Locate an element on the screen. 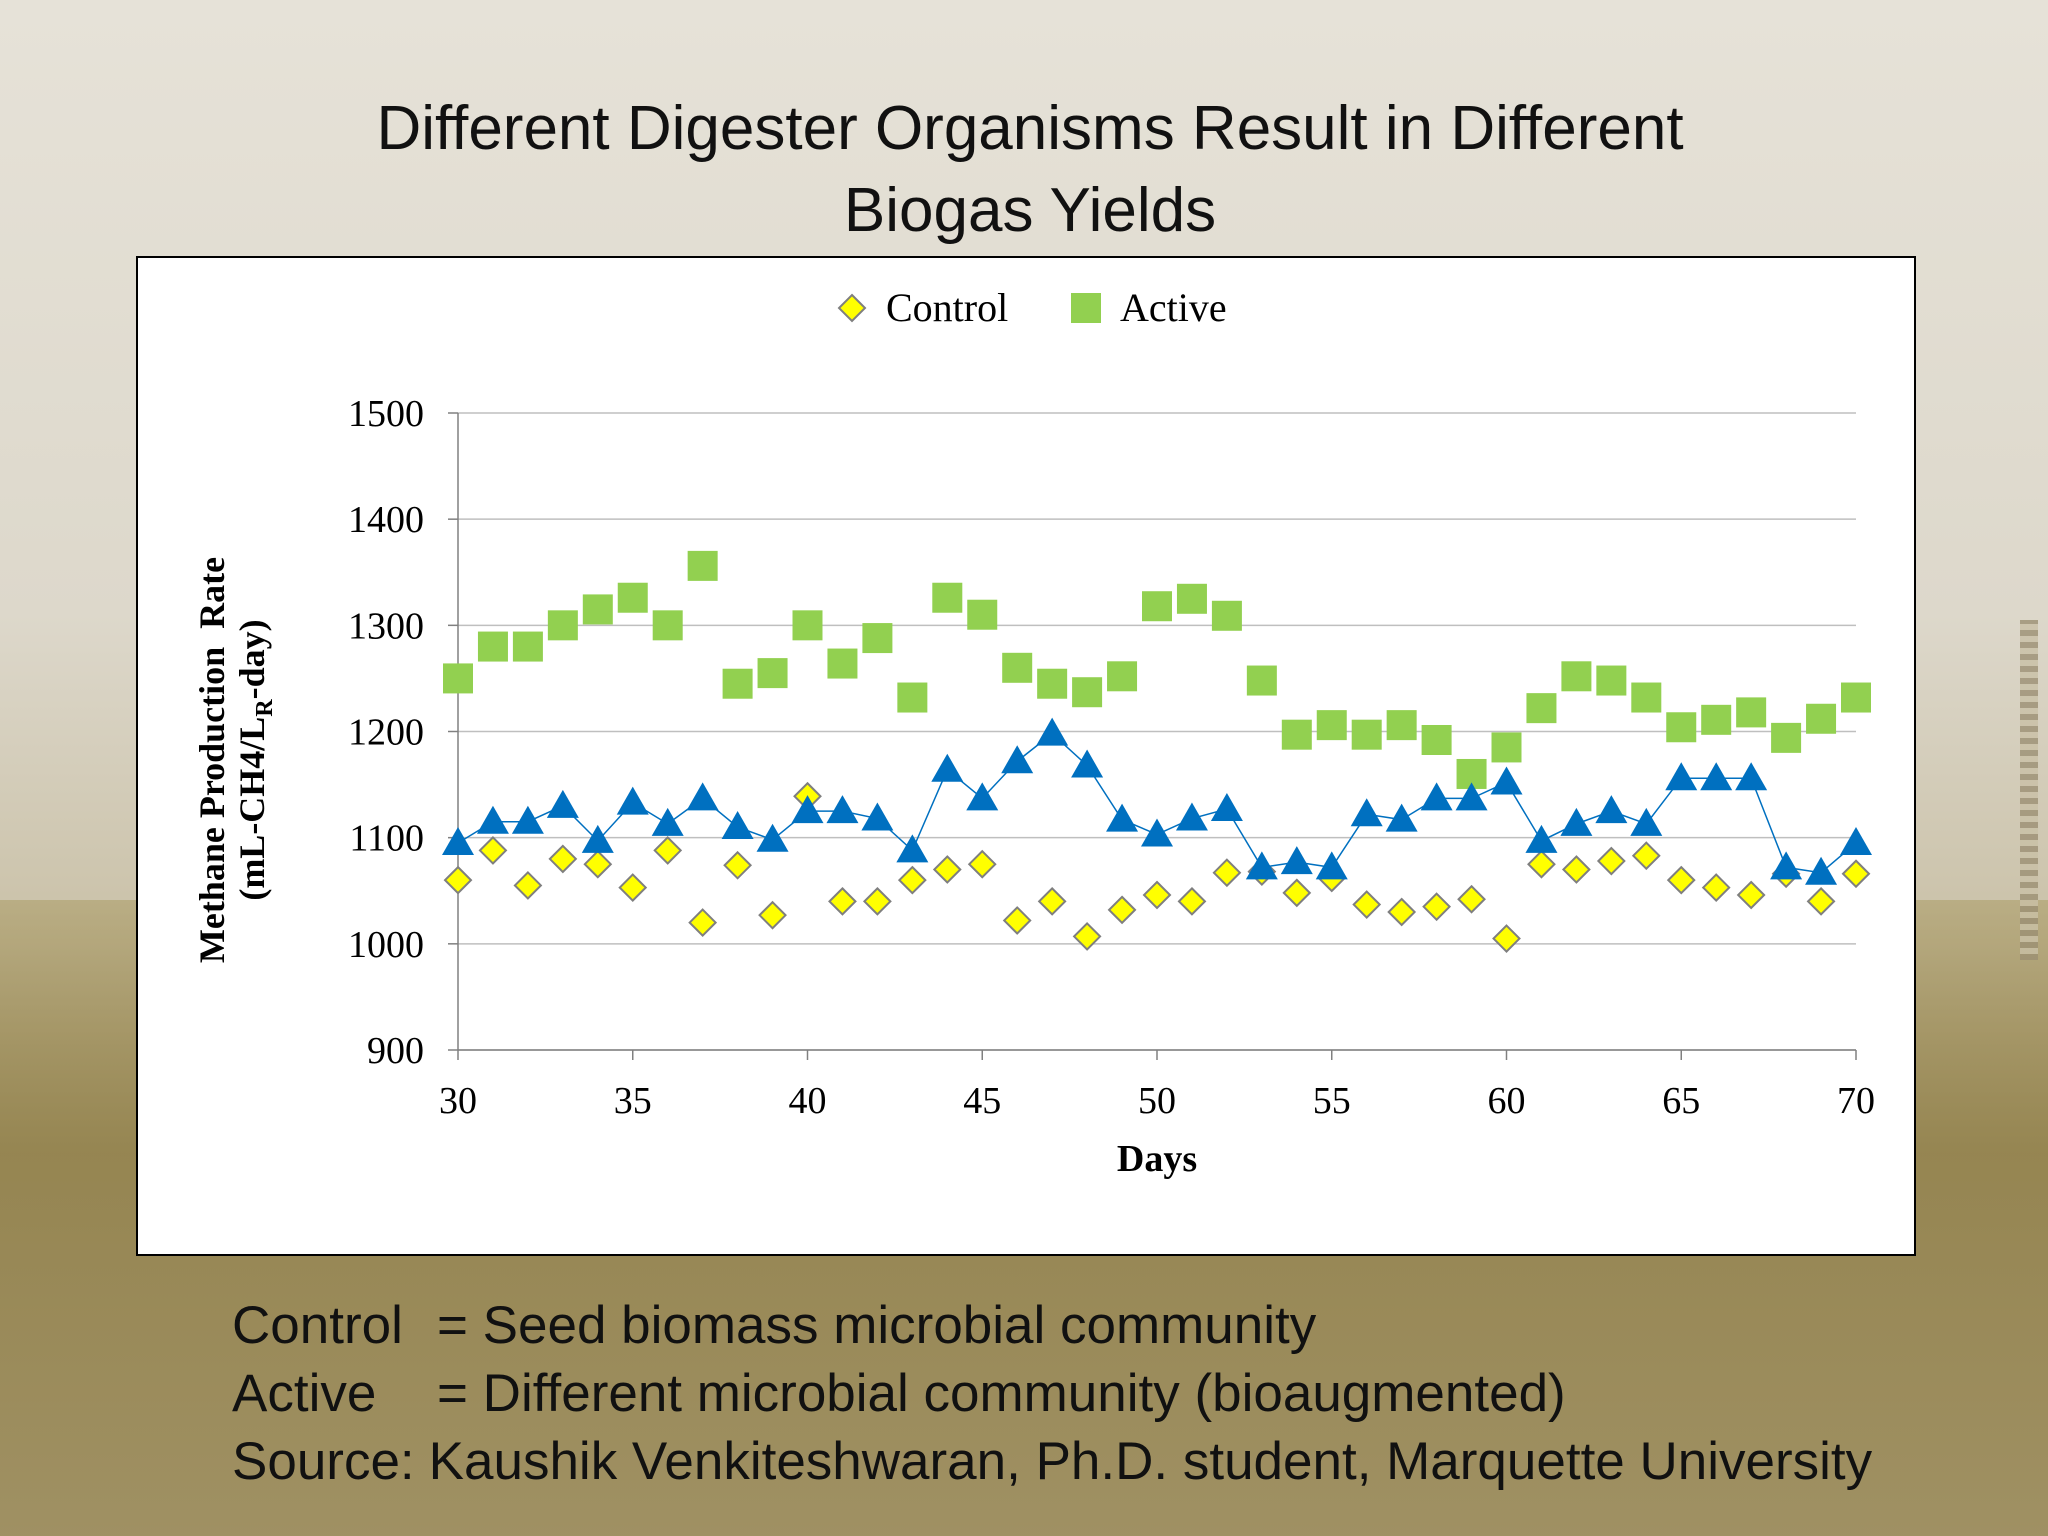 Image resolution: width=2048 pixels, height=1536 pixels. y-tick-label: 1100 is located at coordinates (386, 839).